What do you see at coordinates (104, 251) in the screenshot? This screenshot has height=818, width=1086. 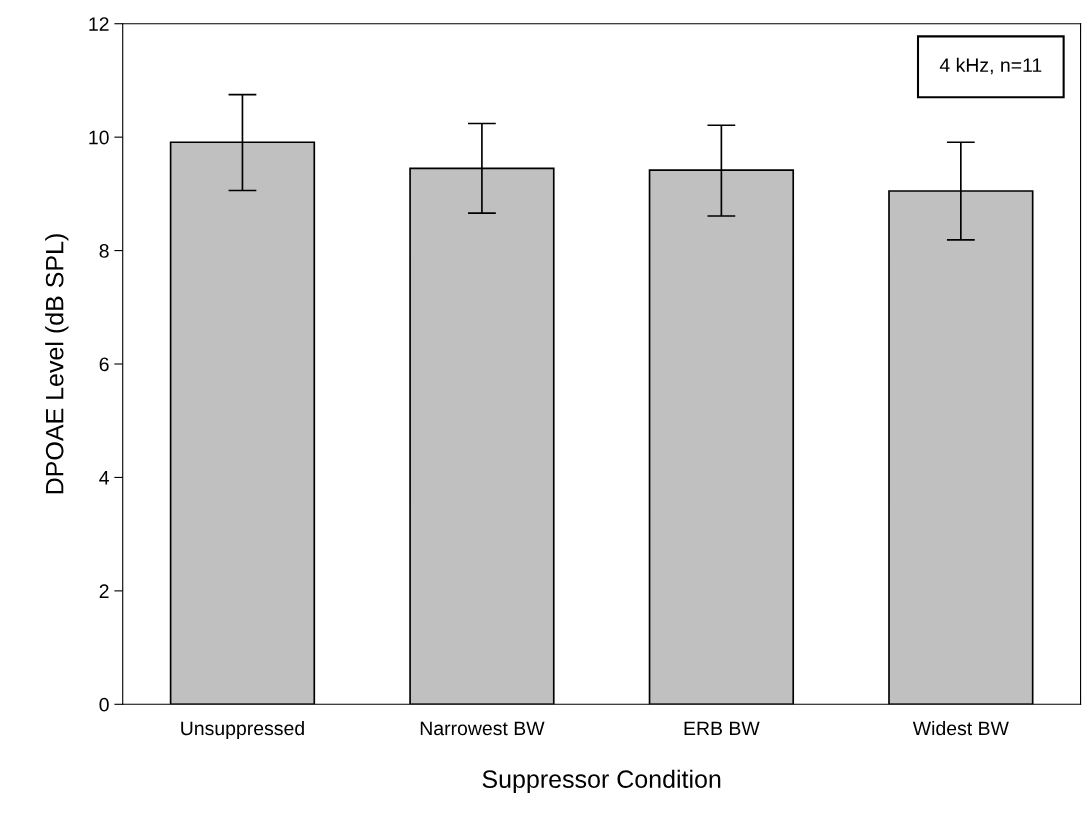 I see `y-tick-label: 8` at bounding box center [104, 251].